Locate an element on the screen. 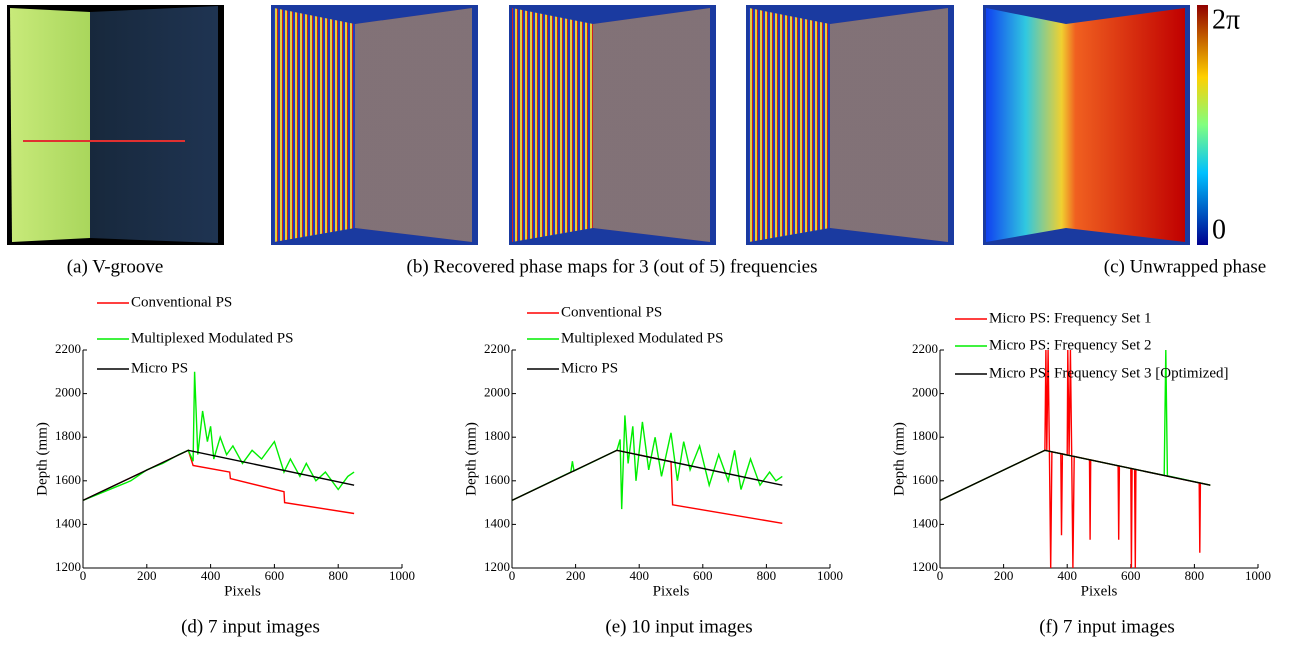 The width and height of the screenshot is (1315, 647). v-groove-image is located at coordinates (115, 125).